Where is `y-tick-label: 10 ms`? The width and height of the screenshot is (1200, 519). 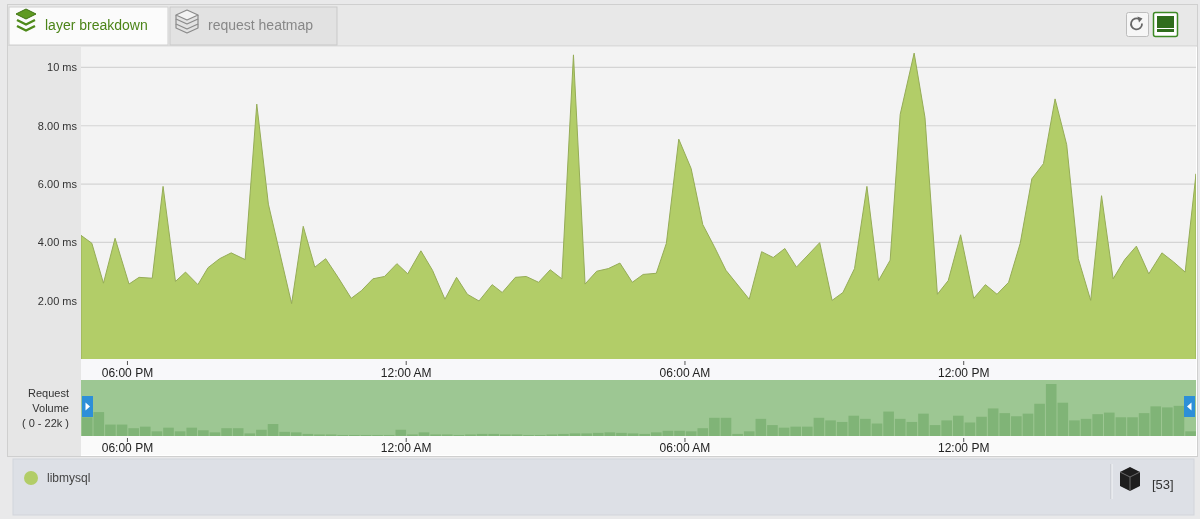
y-tick-label: 10 ms is located at coordinates (62, 67).